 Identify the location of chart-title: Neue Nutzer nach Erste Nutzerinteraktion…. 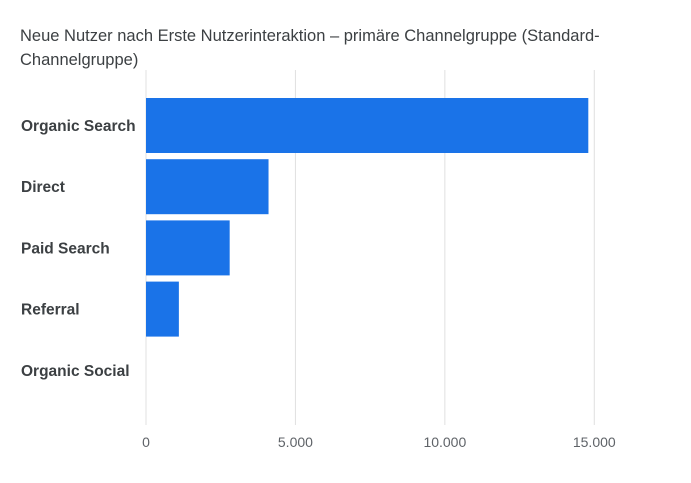
(310, 48).